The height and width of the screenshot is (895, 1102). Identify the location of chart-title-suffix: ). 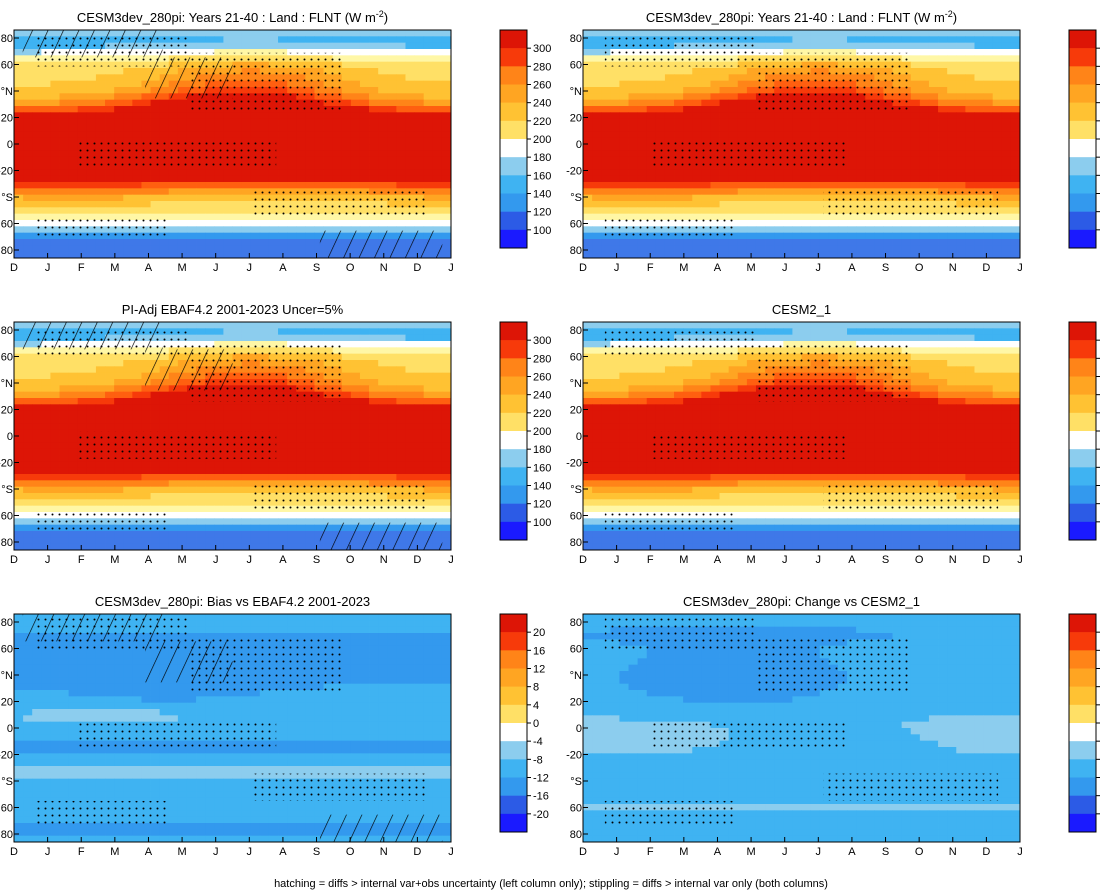
(386, 17).